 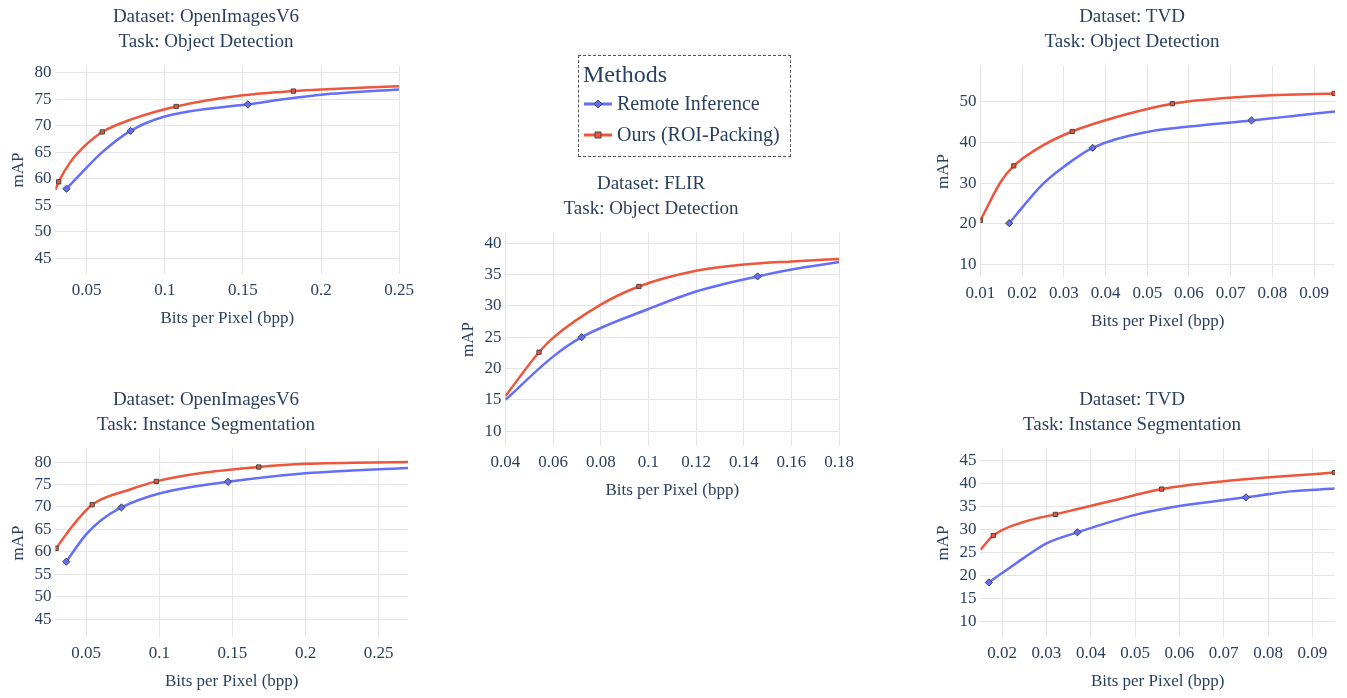 I want to click on y-tick-label: 80, so click(x=43, y=461).